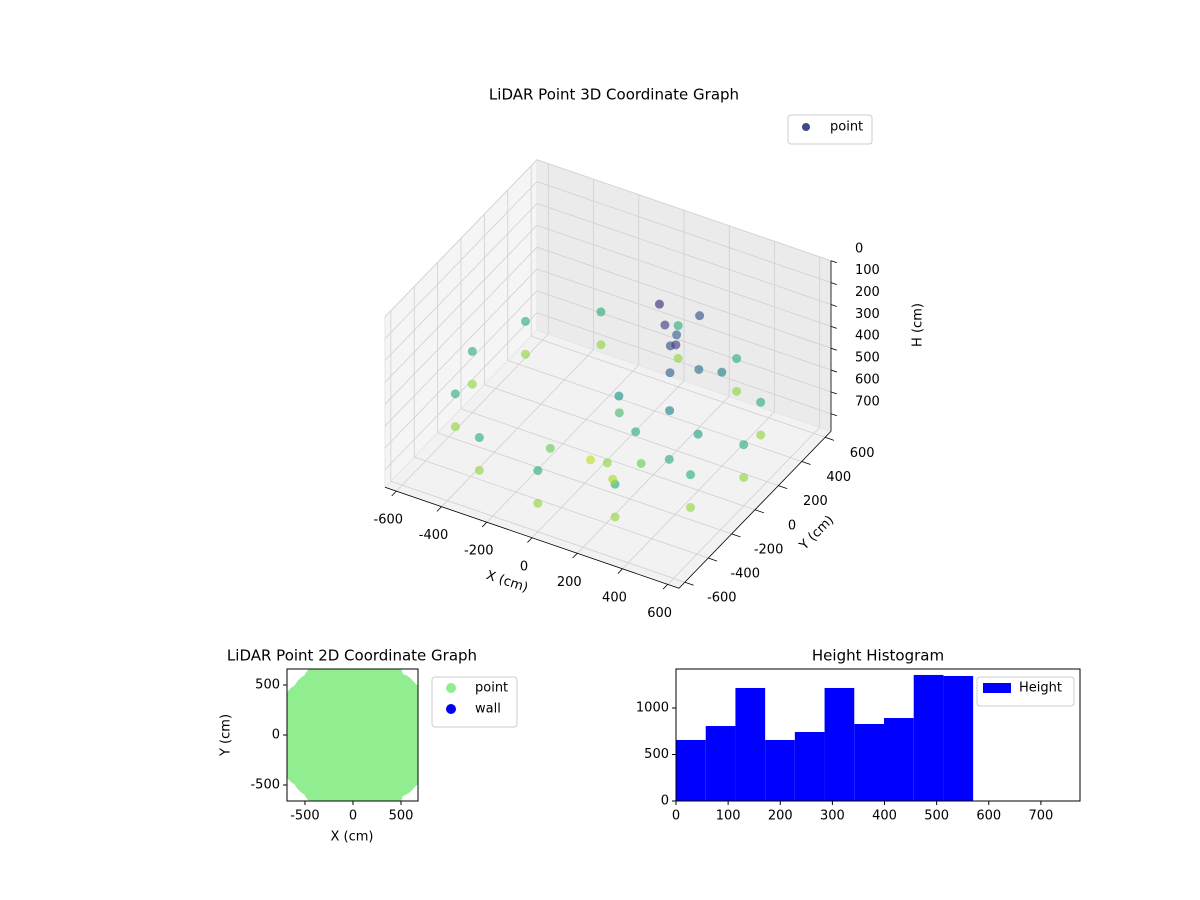 The height and width of the screenshot is (900, 1200). I want to click on legend-marker, so click(451, 709).